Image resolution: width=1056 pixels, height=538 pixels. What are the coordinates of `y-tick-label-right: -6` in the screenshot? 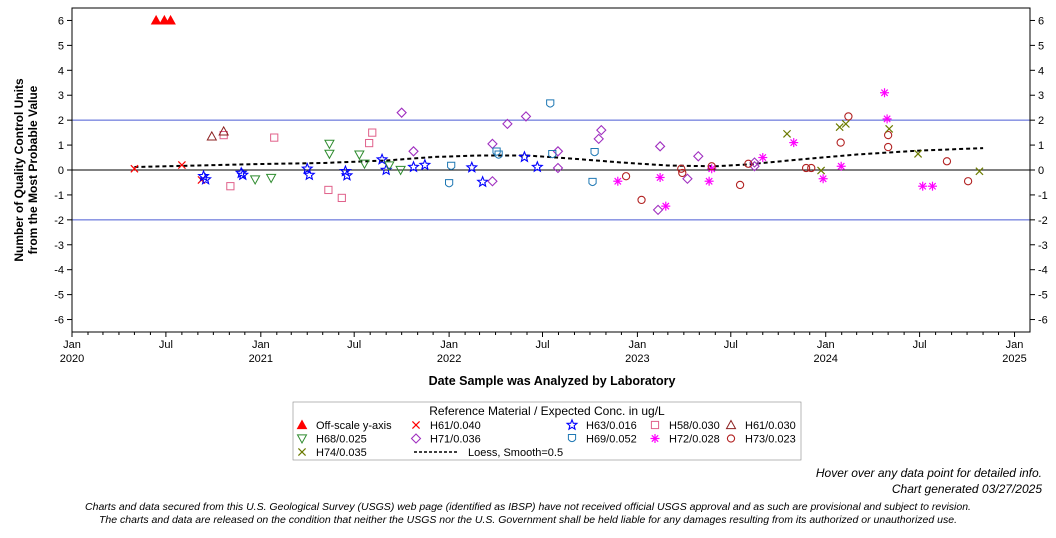 It's located at (1043, 321).